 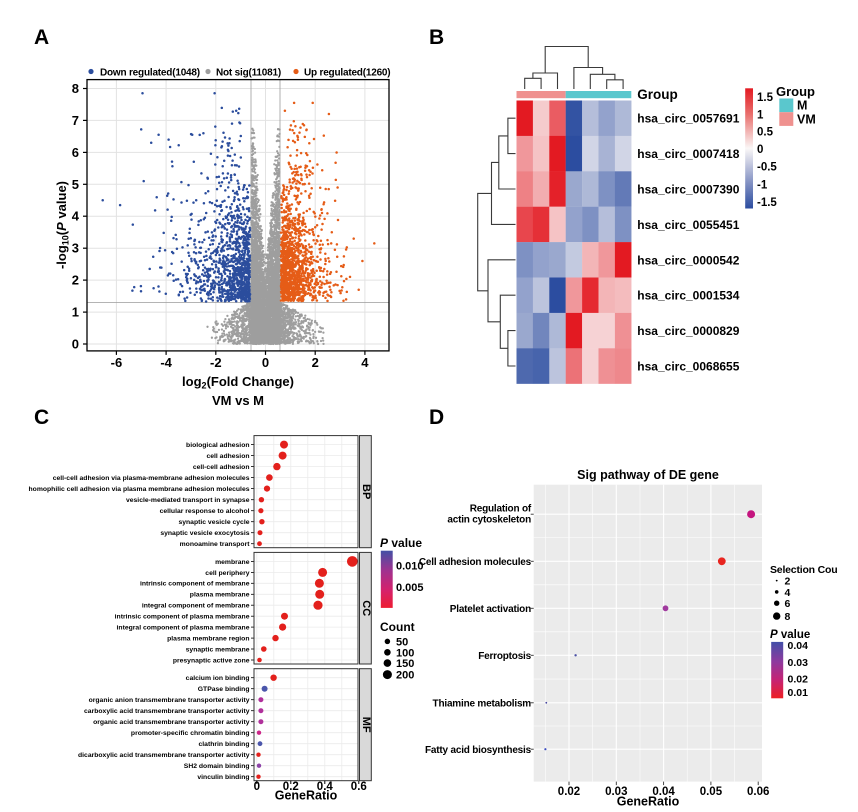 I want to click on svg-text: 0.6, so click(x=359, y=787).